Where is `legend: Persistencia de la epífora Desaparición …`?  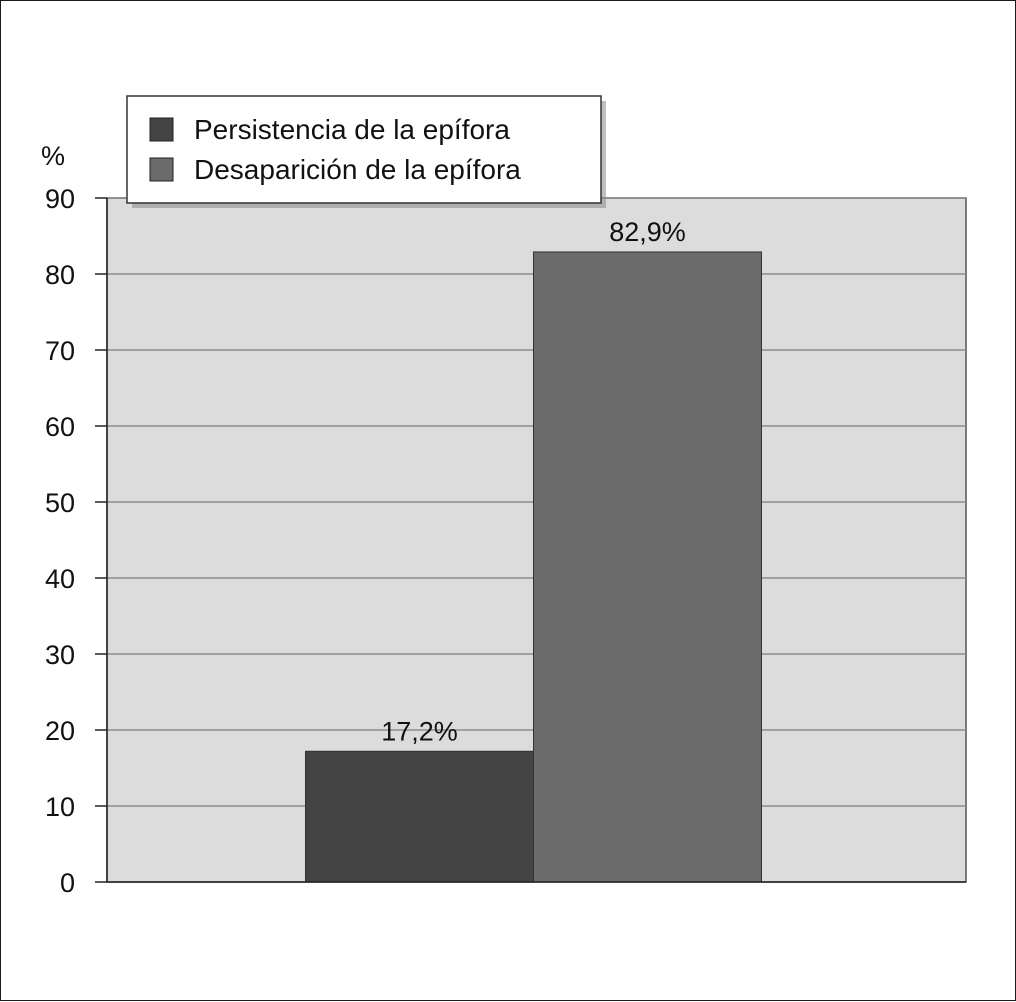 legend: Persistencia de la epífora Desaparición … is located at coordinates (366, 151).